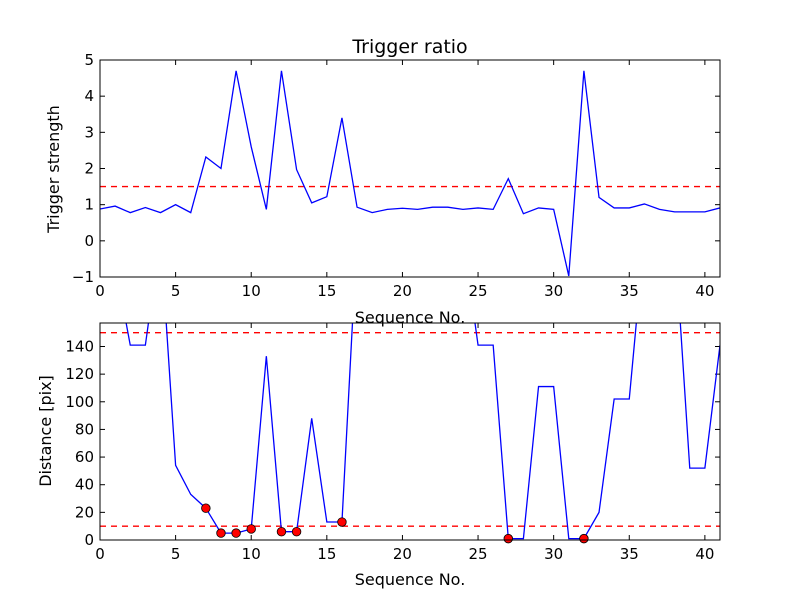  What do you see at coordinates (410, 317) in the screenshot?
I see `top-x-axis-label: Sequence No.` at bounding box center [410, 317].